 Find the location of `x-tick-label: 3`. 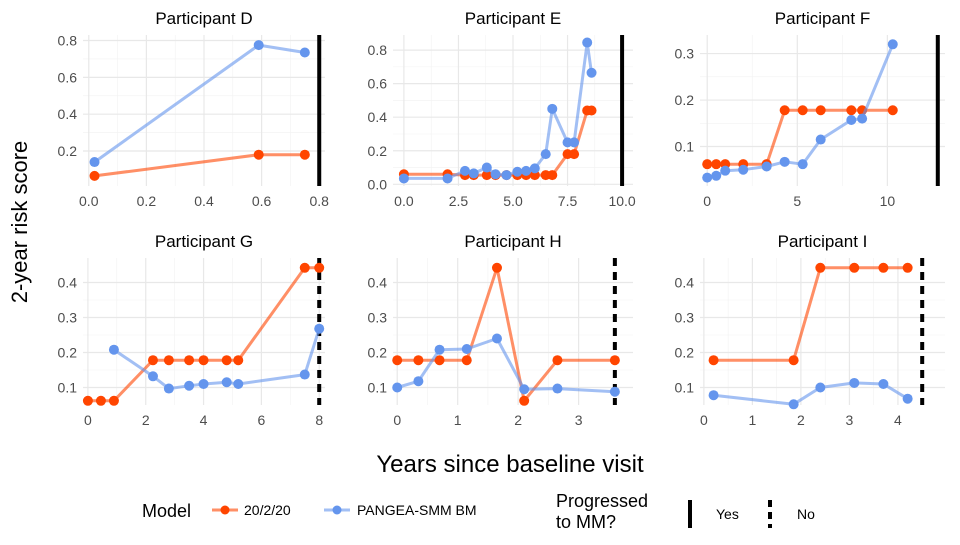

x-tick-label: 3 is located at coordinates (579, 420).